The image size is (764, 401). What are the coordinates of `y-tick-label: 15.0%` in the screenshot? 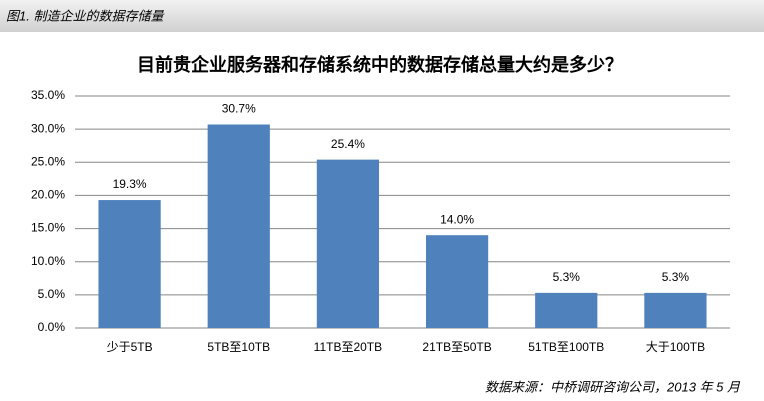 It's located at (48, 228).